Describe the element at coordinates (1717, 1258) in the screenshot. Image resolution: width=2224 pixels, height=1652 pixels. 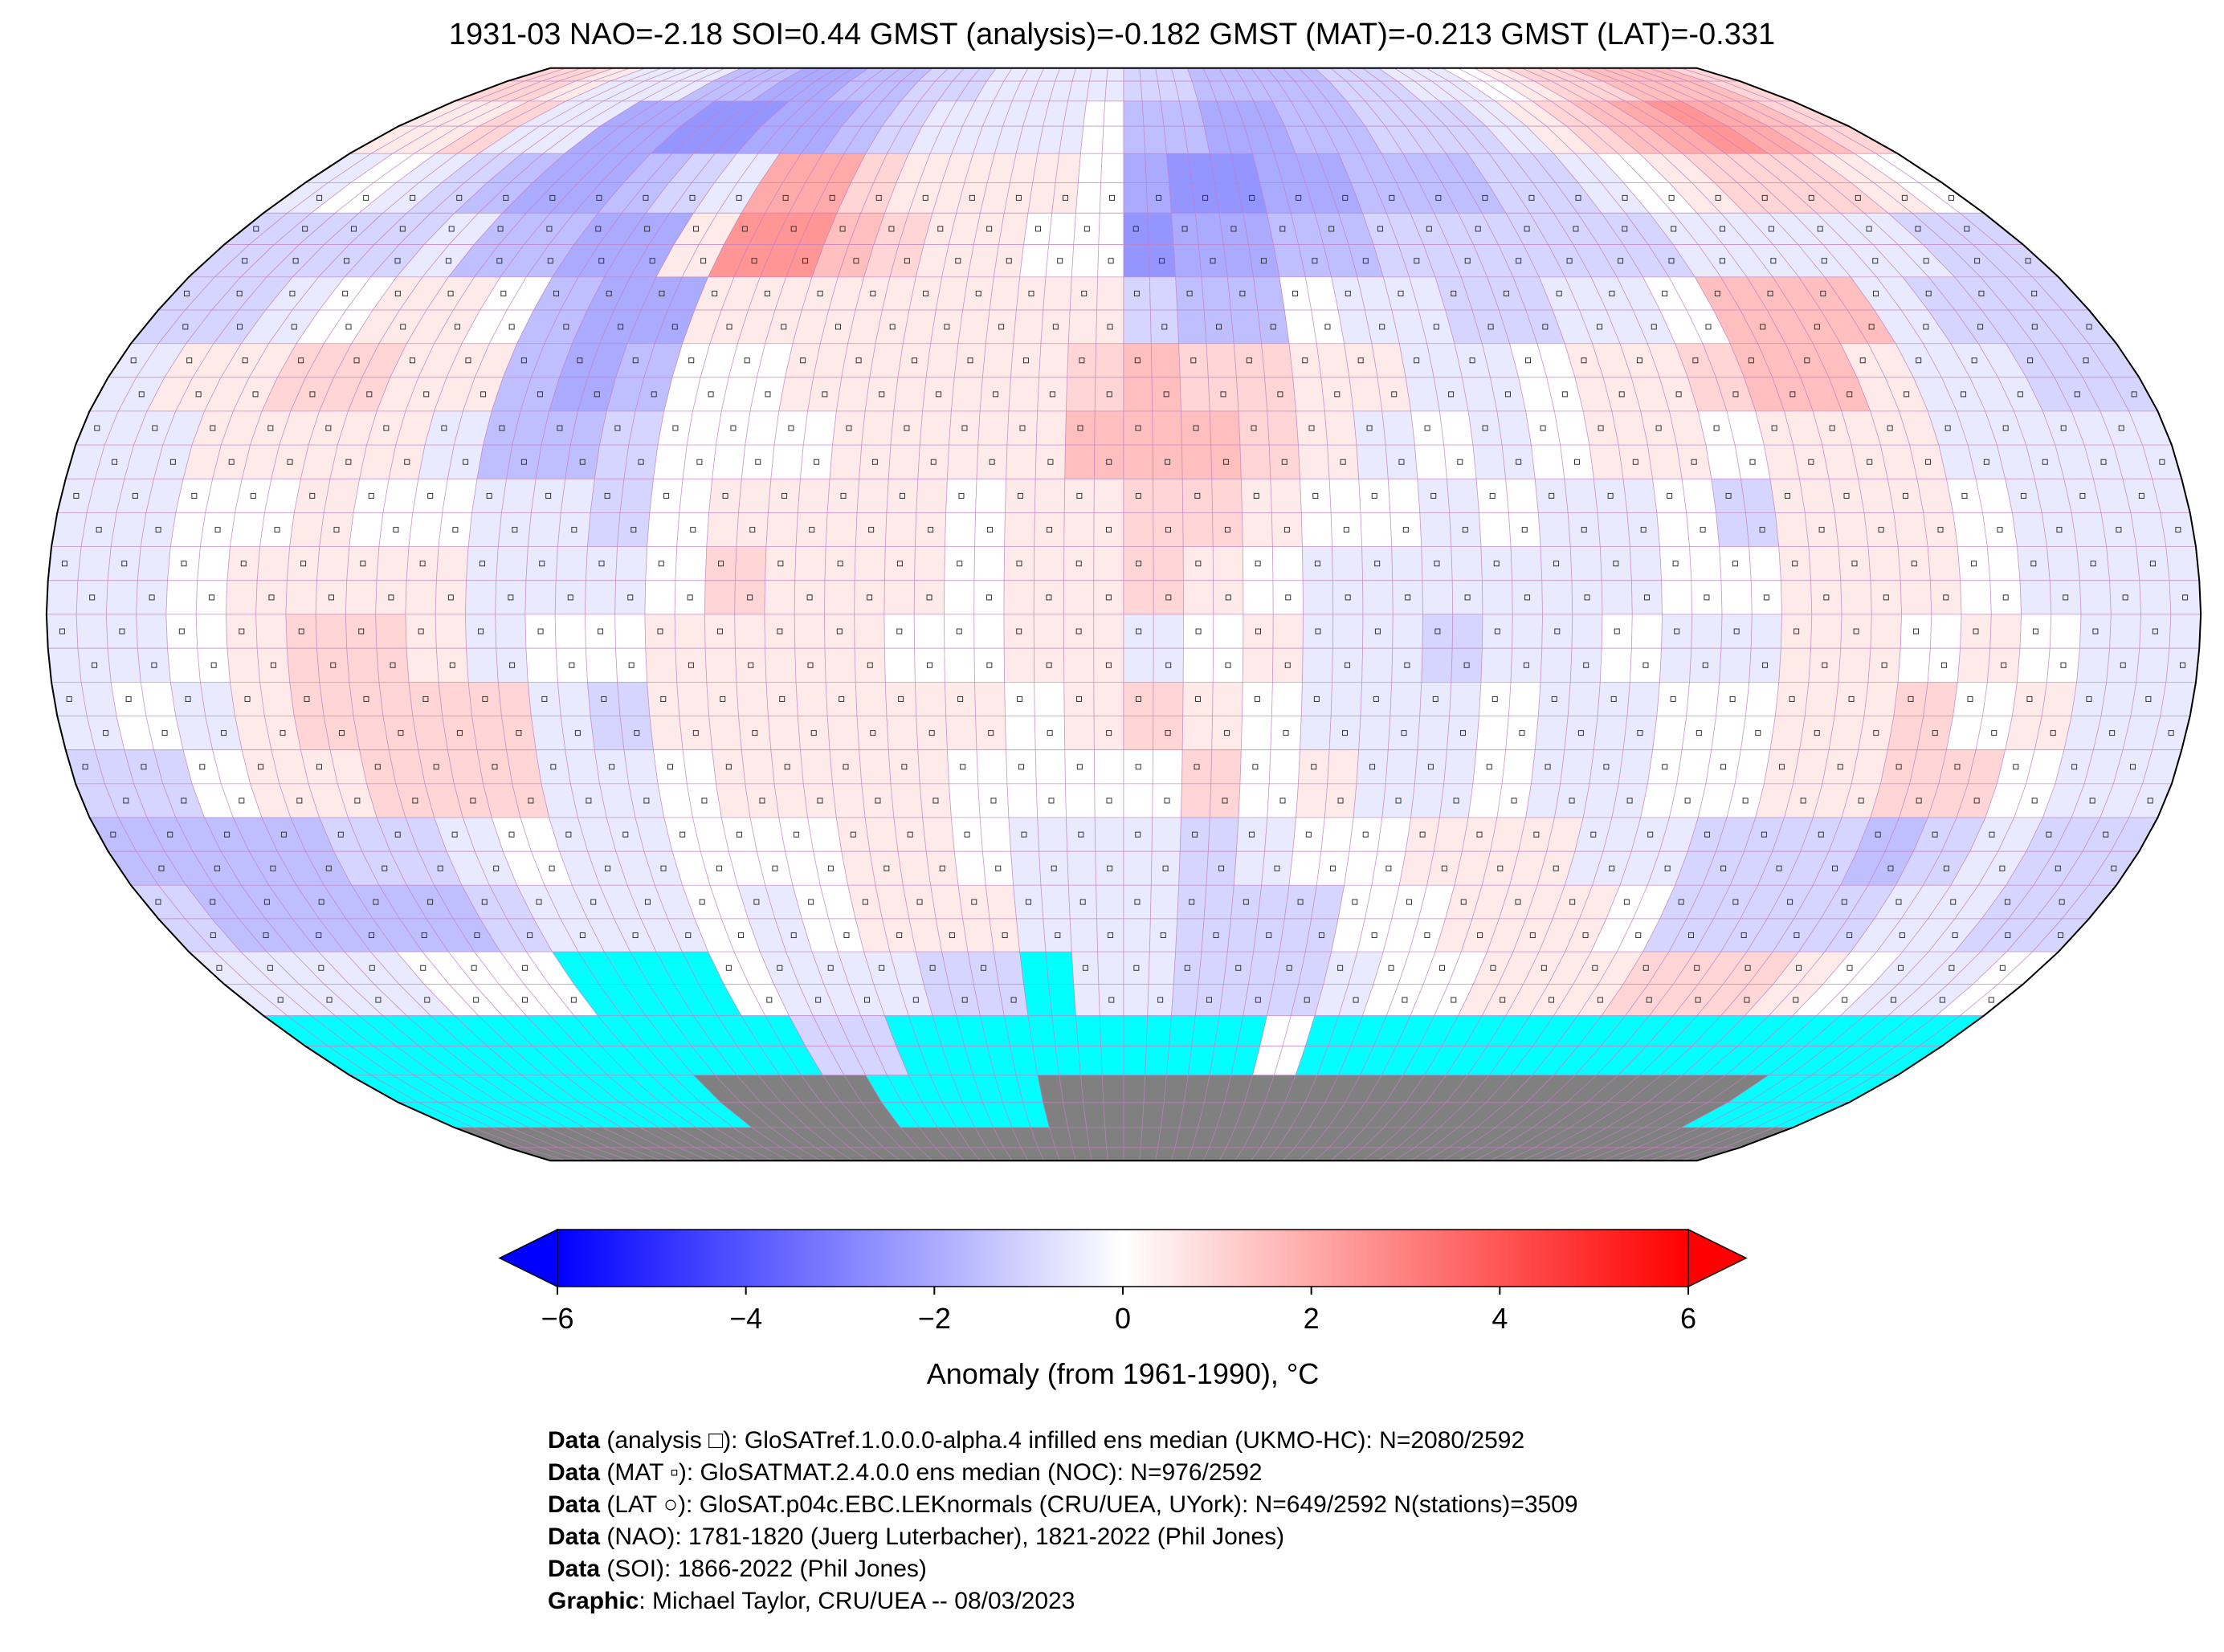
I see `colorbar-max-extend` at that location.